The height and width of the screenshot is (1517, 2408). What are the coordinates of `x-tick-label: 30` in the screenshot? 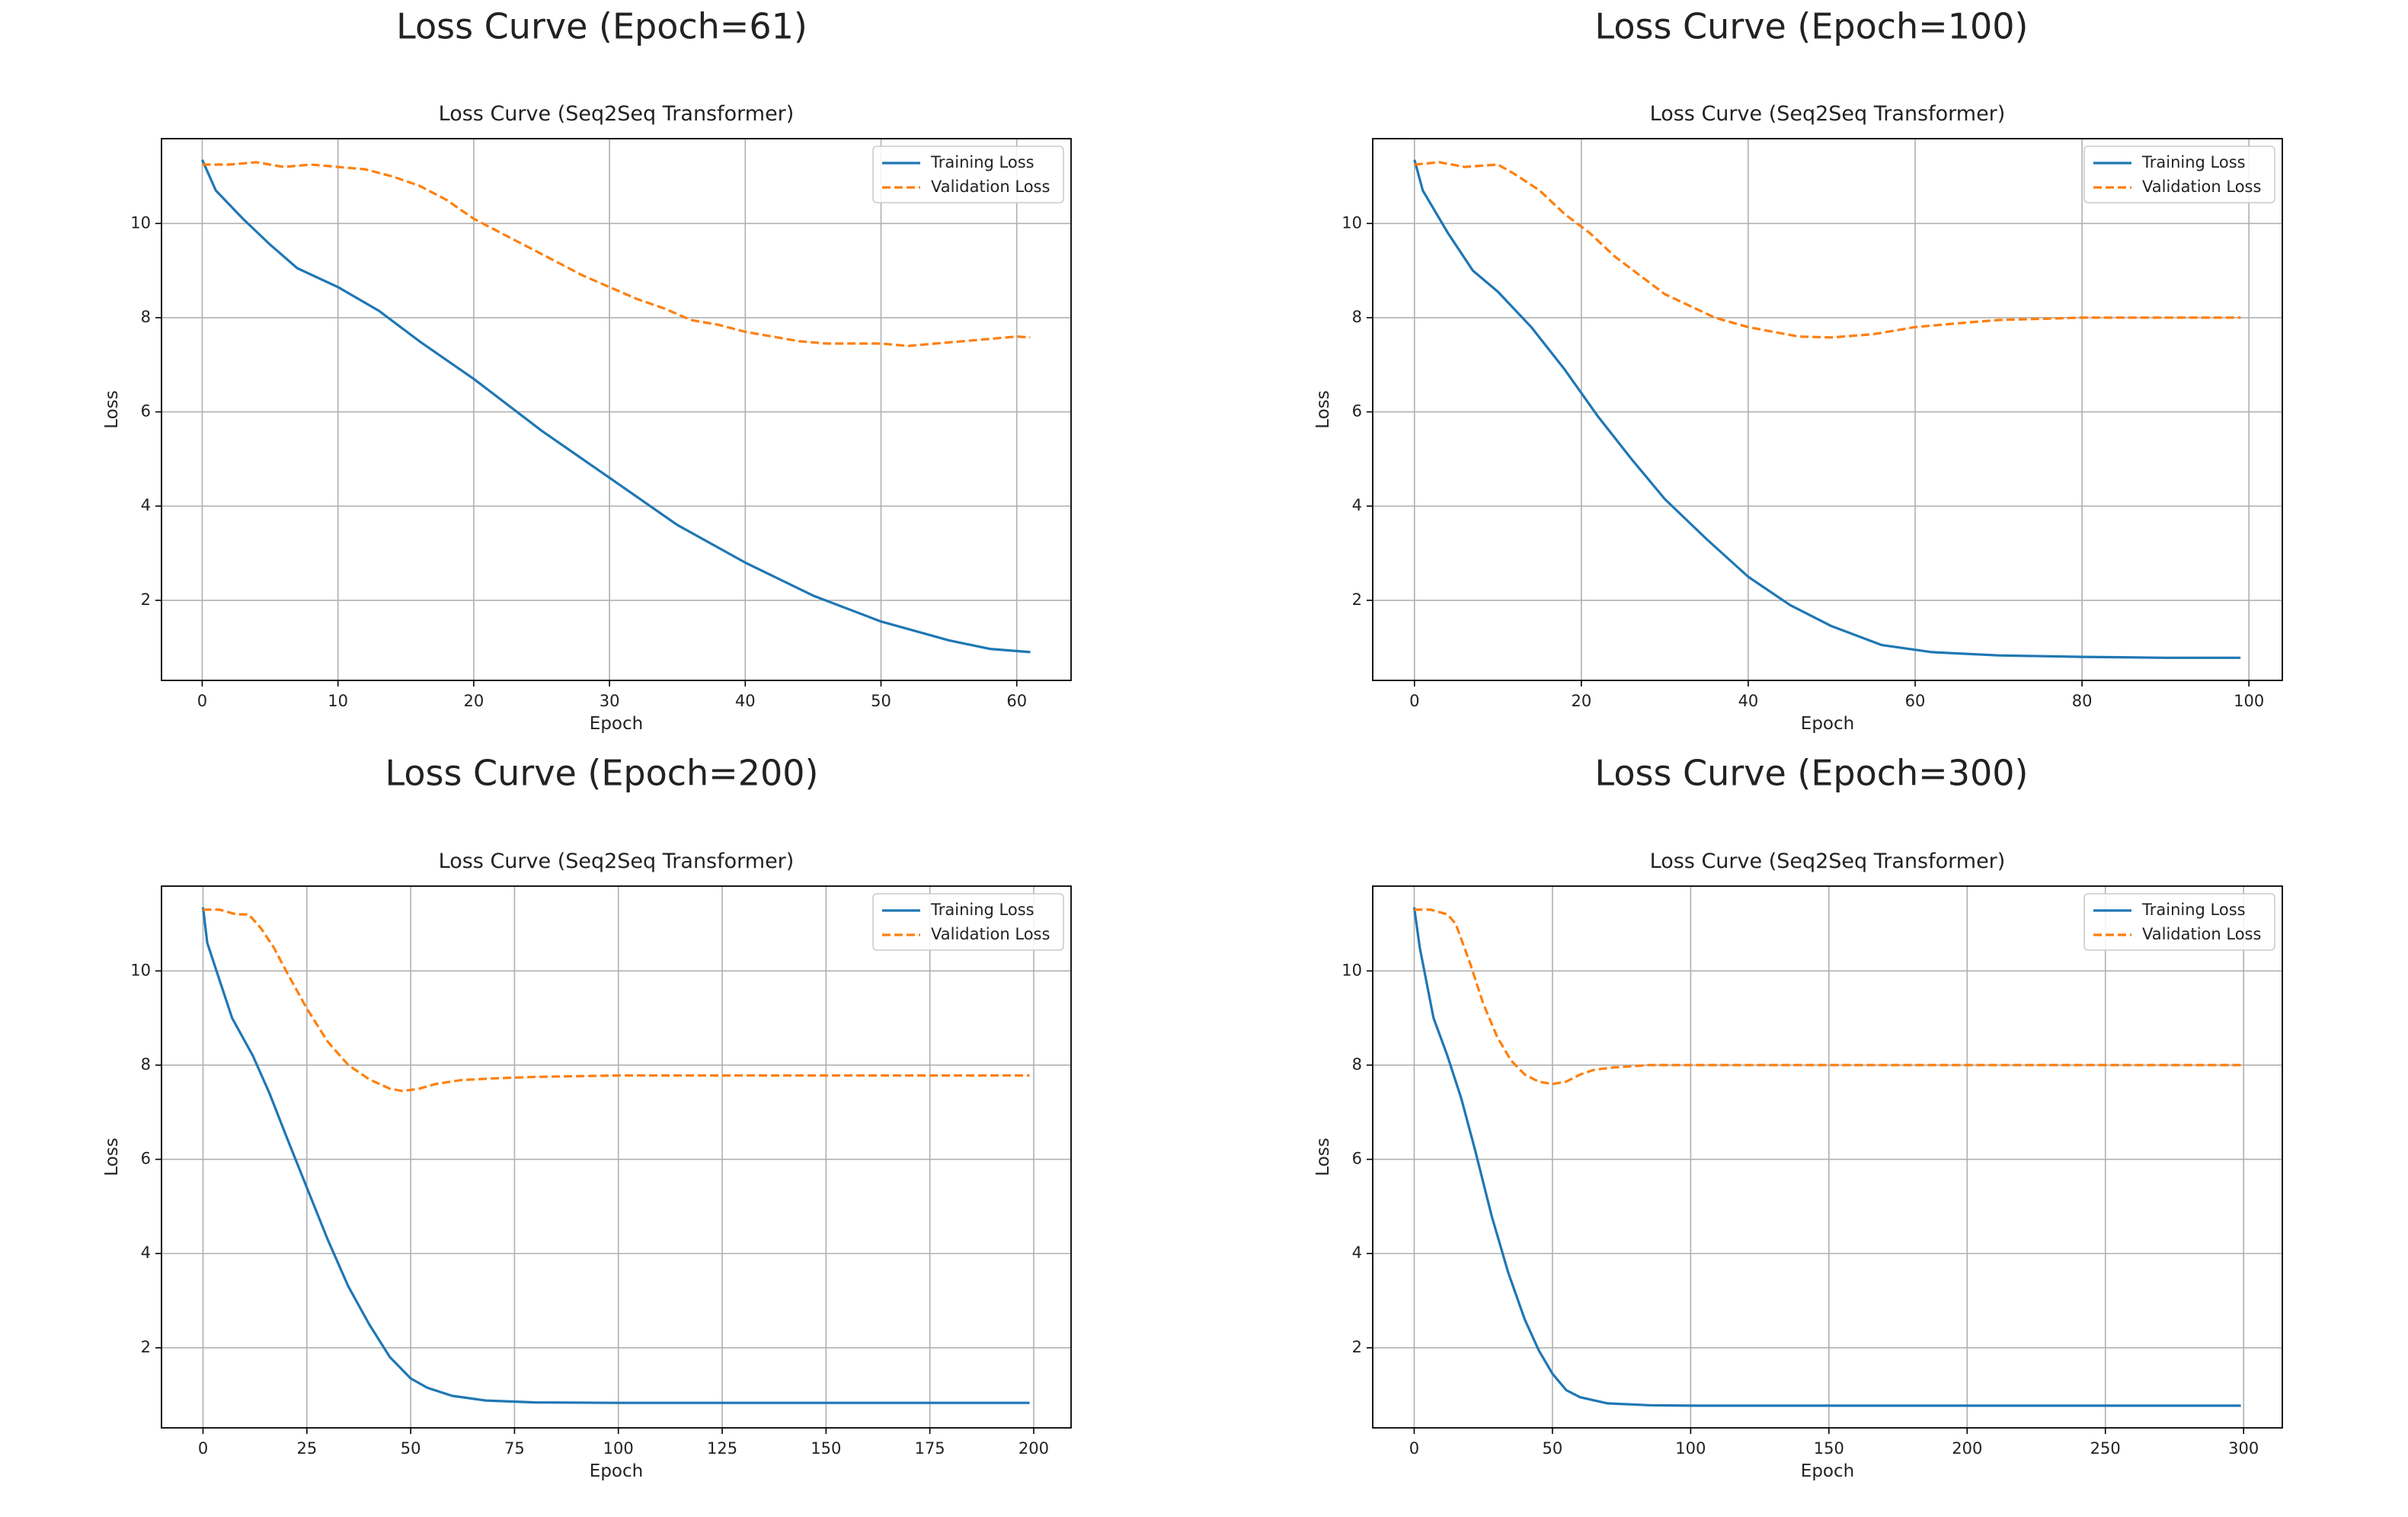 It's located at (610, 701).